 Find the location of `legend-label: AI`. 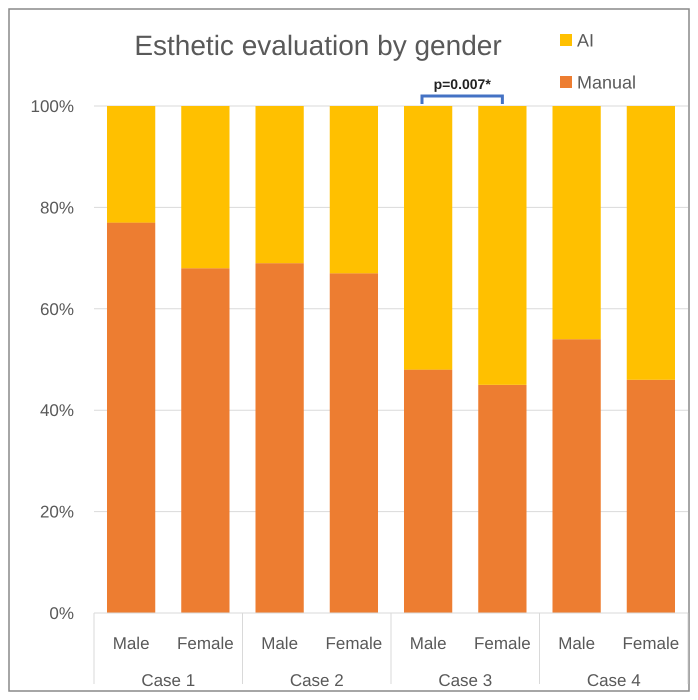

legend-label: AI is located at coordinates (585, 40).